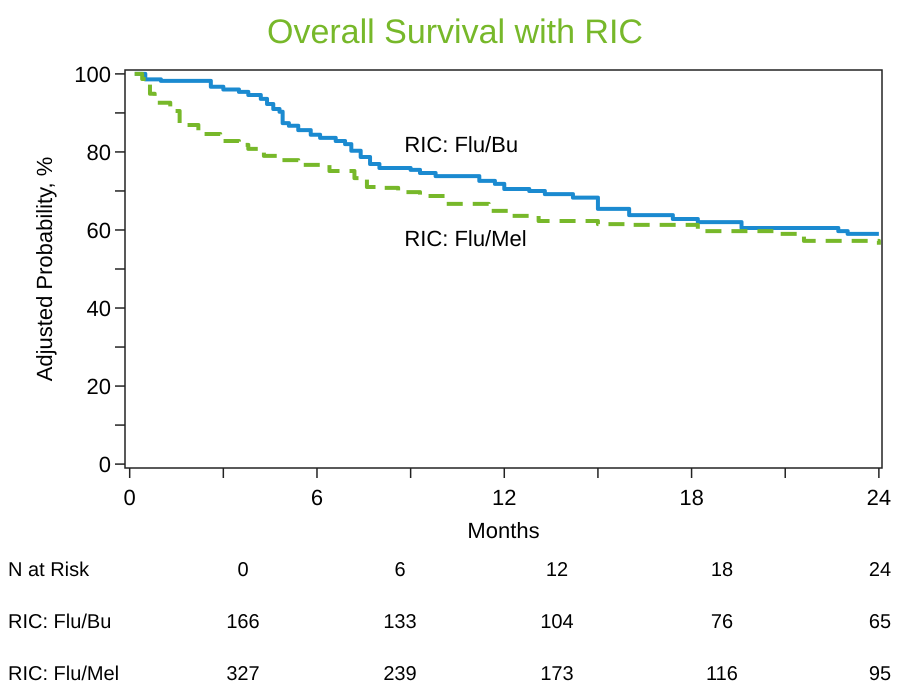 This screenshot has width=901, height=687. I want to click on x-tick-label: 6, so click(317, 497).